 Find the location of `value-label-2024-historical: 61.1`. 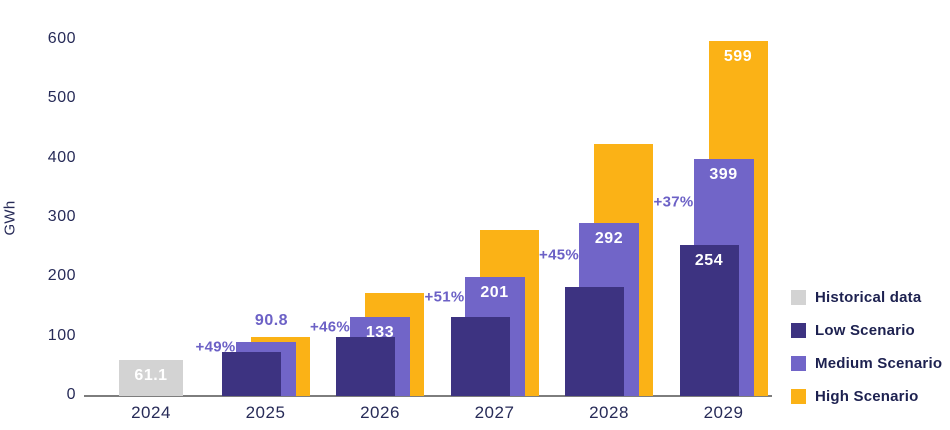

value-label-2024-historical: 61.1 is located at coordinates (151, 375).